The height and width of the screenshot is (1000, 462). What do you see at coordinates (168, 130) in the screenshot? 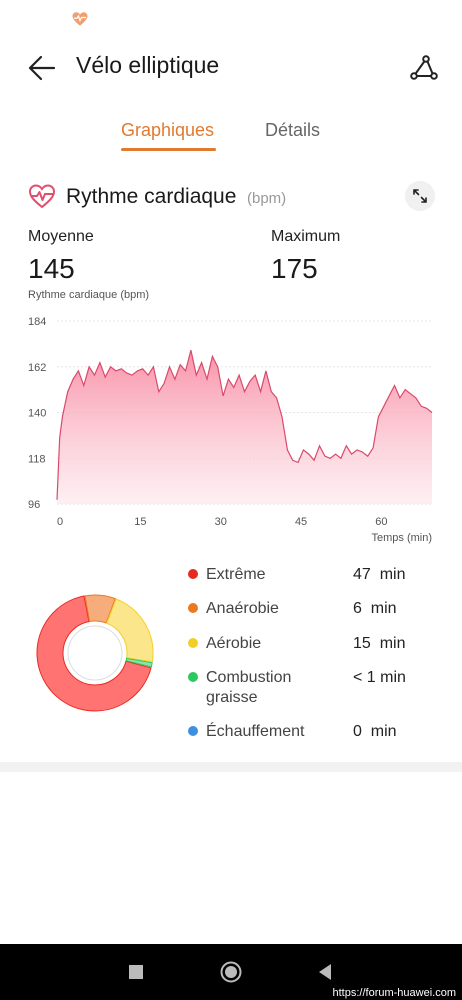
I see `tab-graphiques: Graphiques` at bounding box center [168, 130].